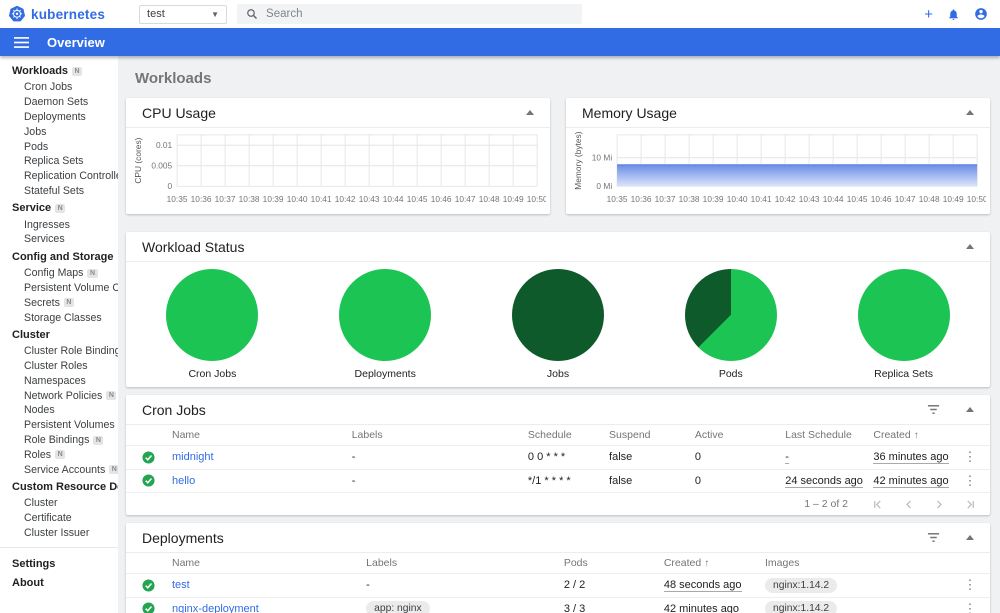  Describe the element at coordinates (908, 504) in the screenshot. I see `previous-page-icon` at that location.